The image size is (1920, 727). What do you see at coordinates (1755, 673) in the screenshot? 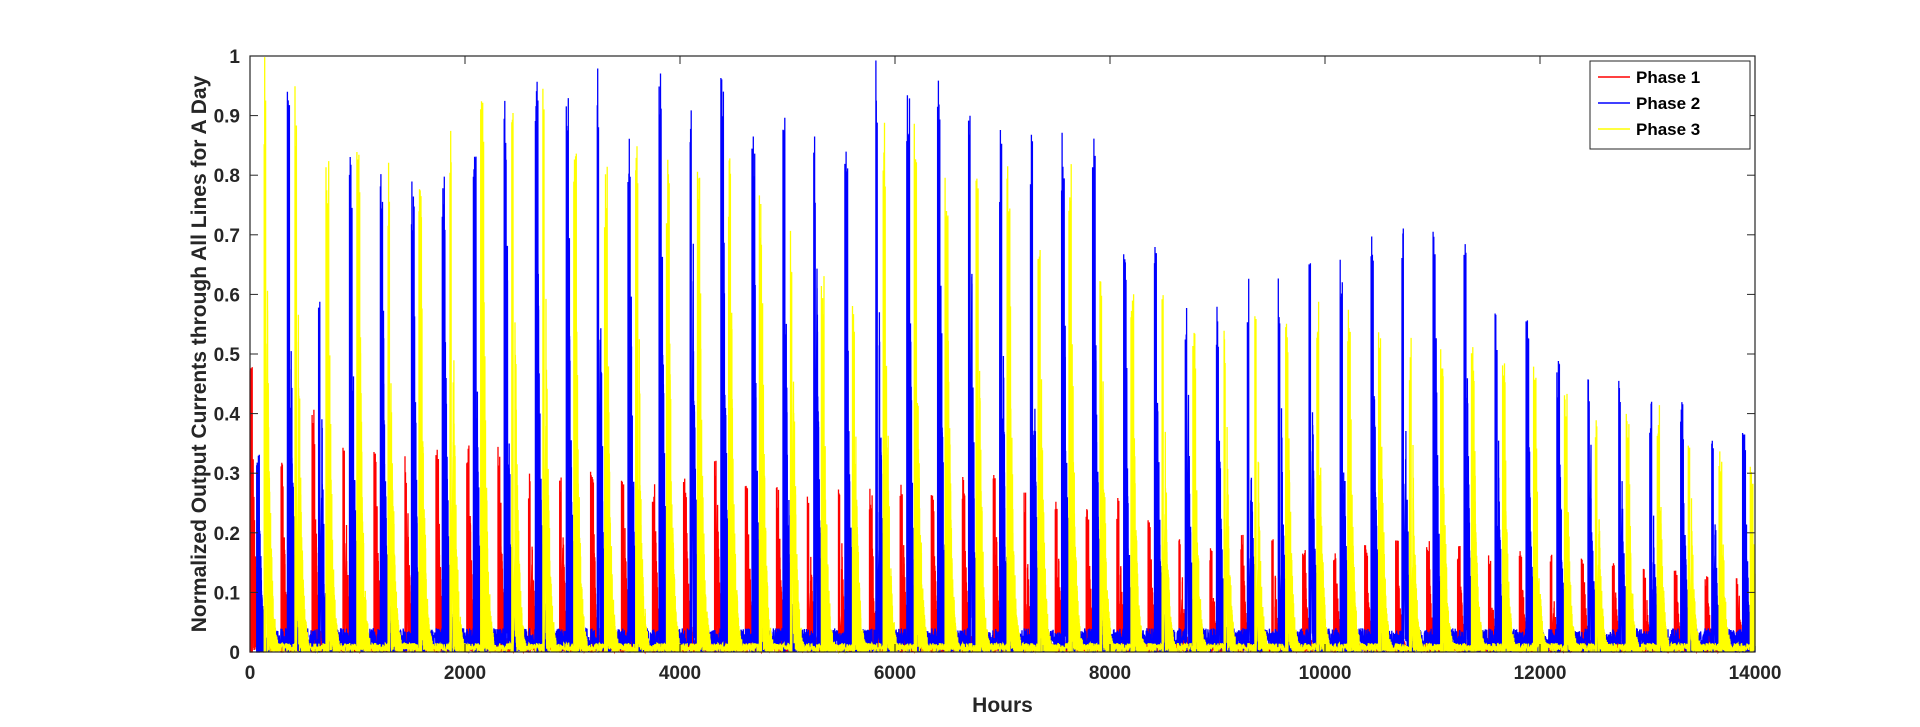
I see `x-tick-label: 14000` at bounding box center [1755, 673].